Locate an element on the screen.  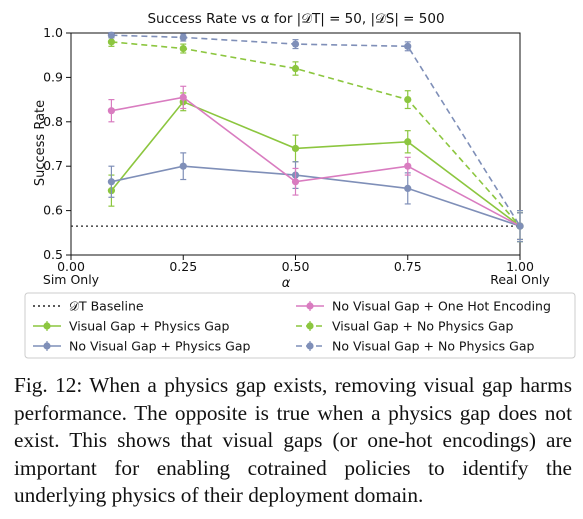
x-tick-sublabel: Real Only is located at coordinates (520, 279).